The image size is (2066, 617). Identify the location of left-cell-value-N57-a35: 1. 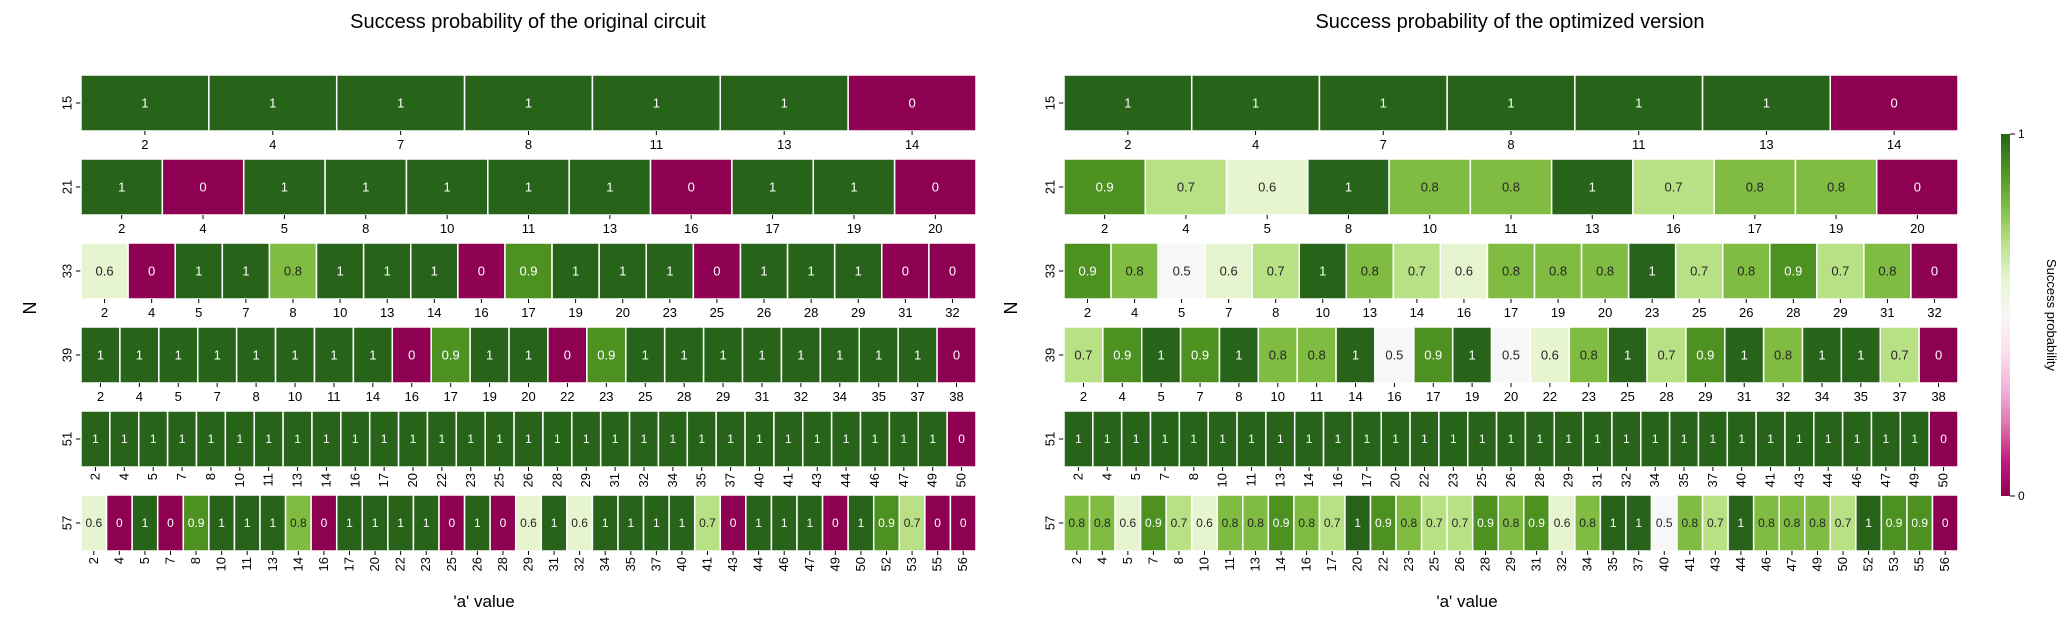
(630, 523).